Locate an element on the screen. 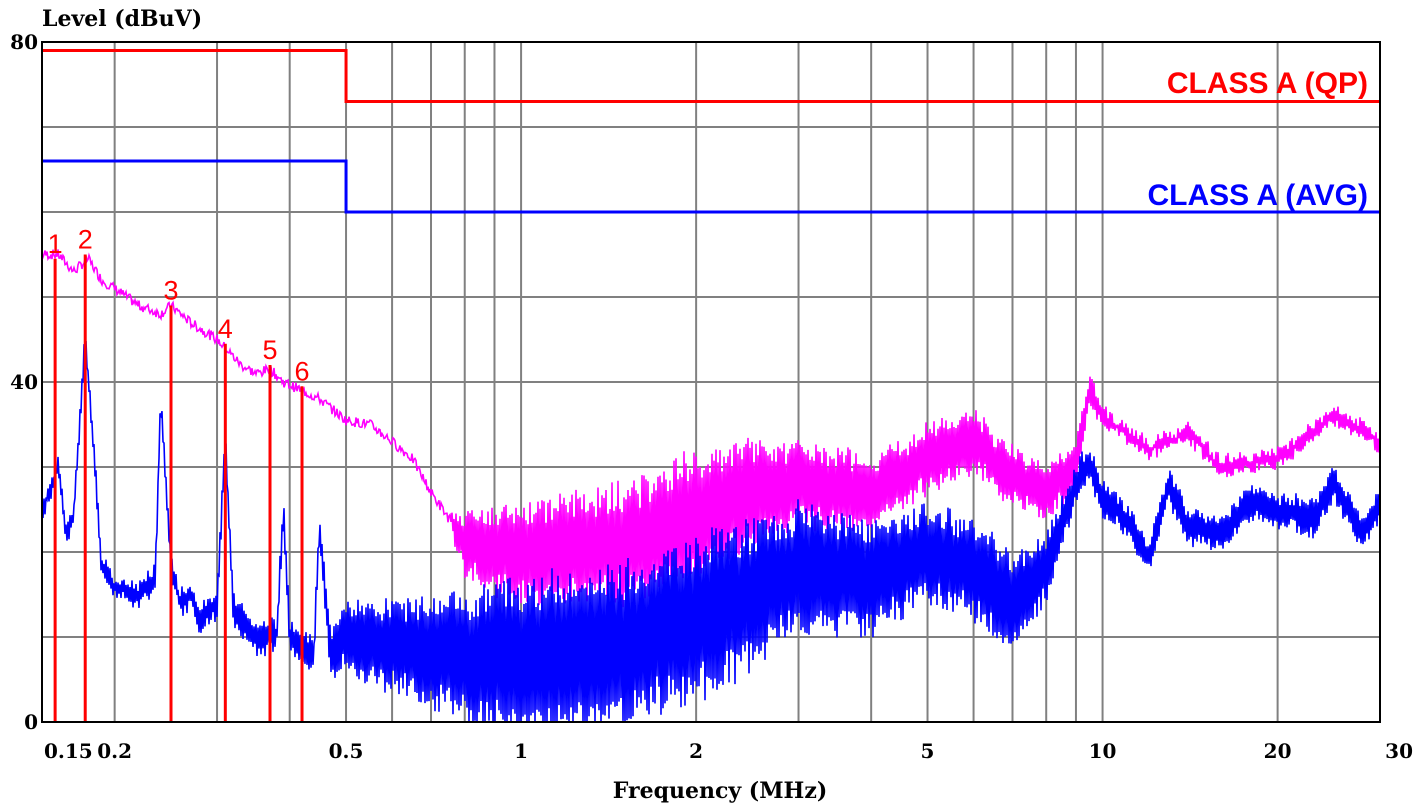 The height and width of the screenshot is (805, 1415). x-tick-label: 0.5 is located at coordinates (346, 751).